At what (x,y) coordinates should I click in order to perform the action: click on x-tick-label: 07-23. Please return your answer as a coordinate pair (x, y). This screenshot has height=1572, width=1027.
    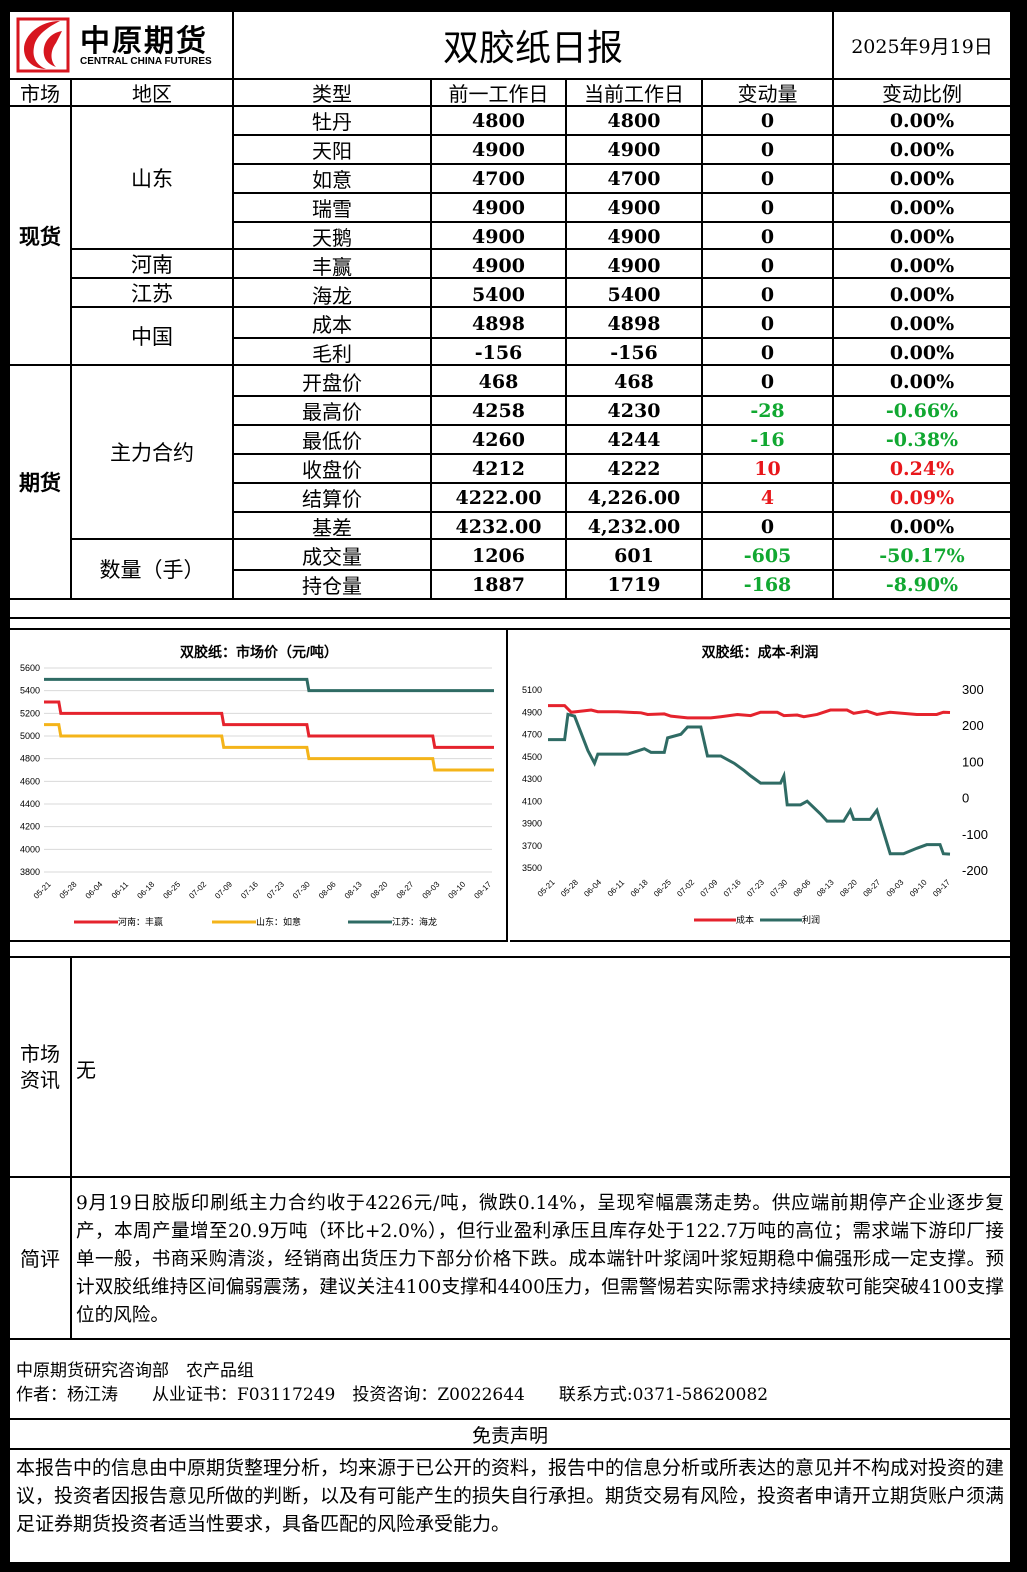
    Looking at the image, I should click on (275, 889).